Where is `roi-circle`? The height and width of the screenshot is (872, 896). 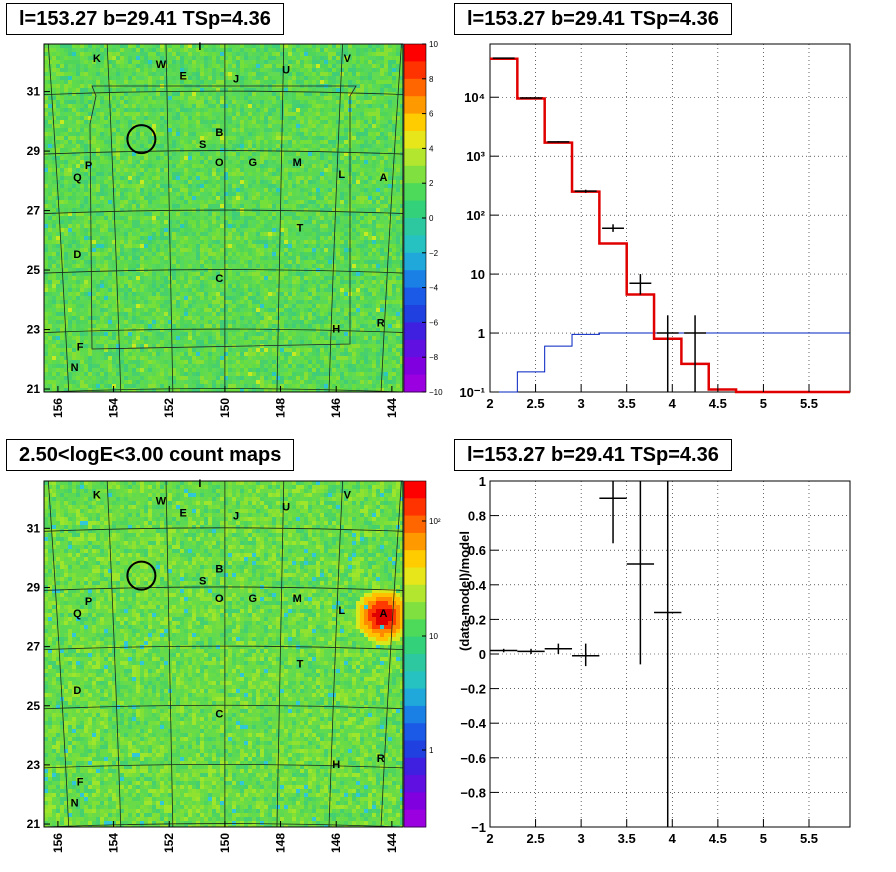
roi-circle is located at coordinates (141, 139).